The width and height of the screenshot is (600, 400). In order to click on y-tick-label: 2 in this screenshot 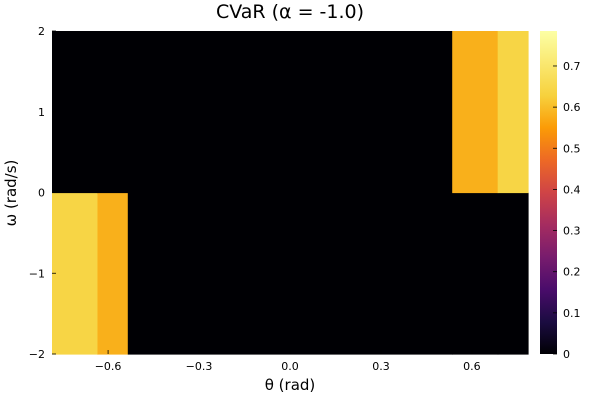, I will do `click(41, 31)`.